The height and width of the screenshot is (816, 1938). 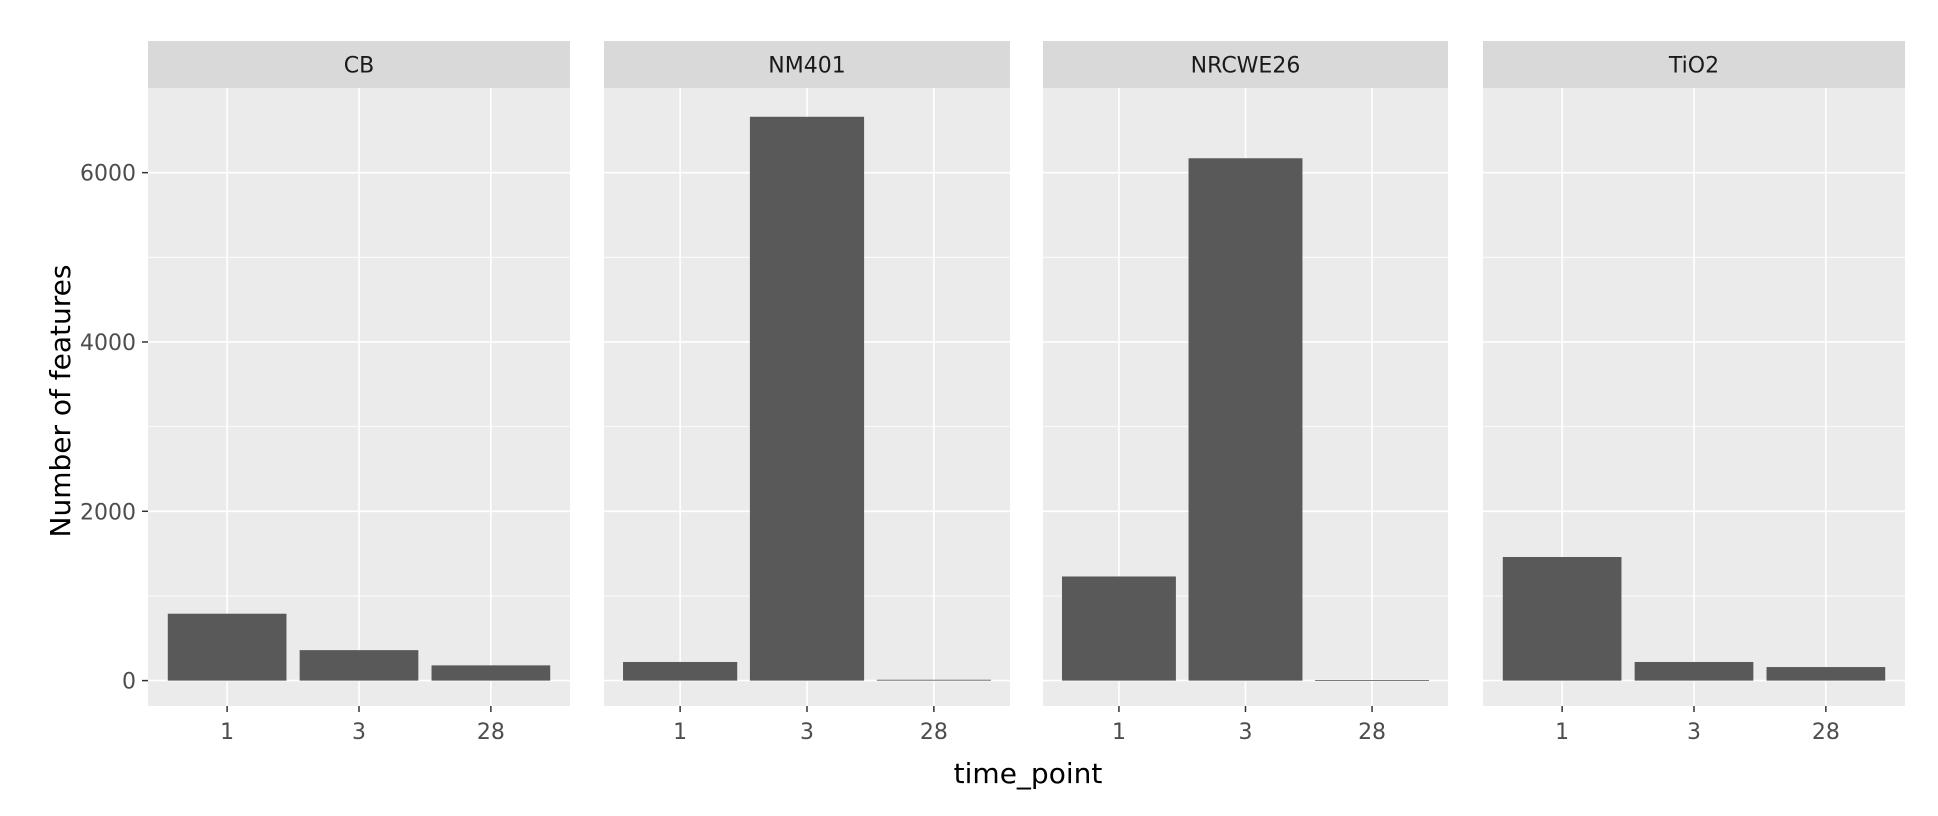 I want to click on y-axis: 0 2000 4000 6000, so click(x=114, y=428).